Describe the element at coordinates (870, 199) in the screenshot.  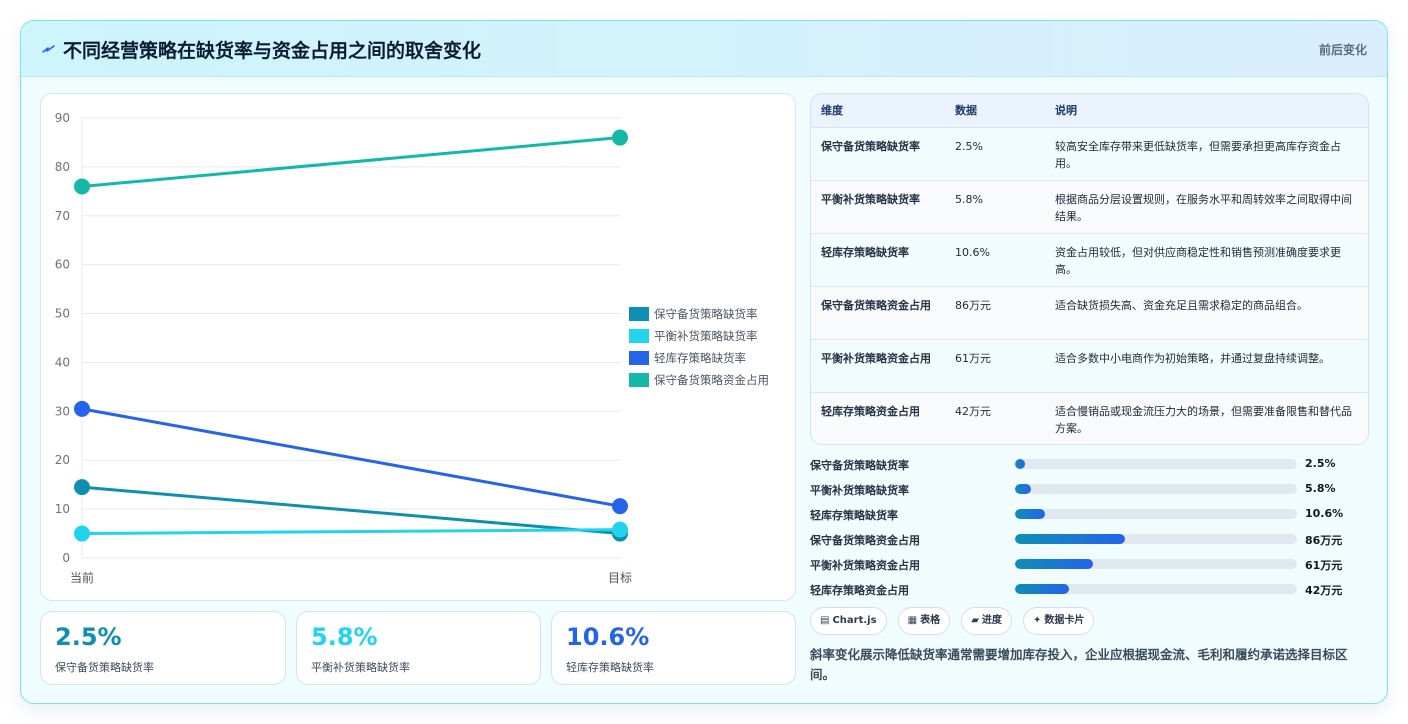
I see `cell-dimension: 平衡补货策略缺货率` at that location.